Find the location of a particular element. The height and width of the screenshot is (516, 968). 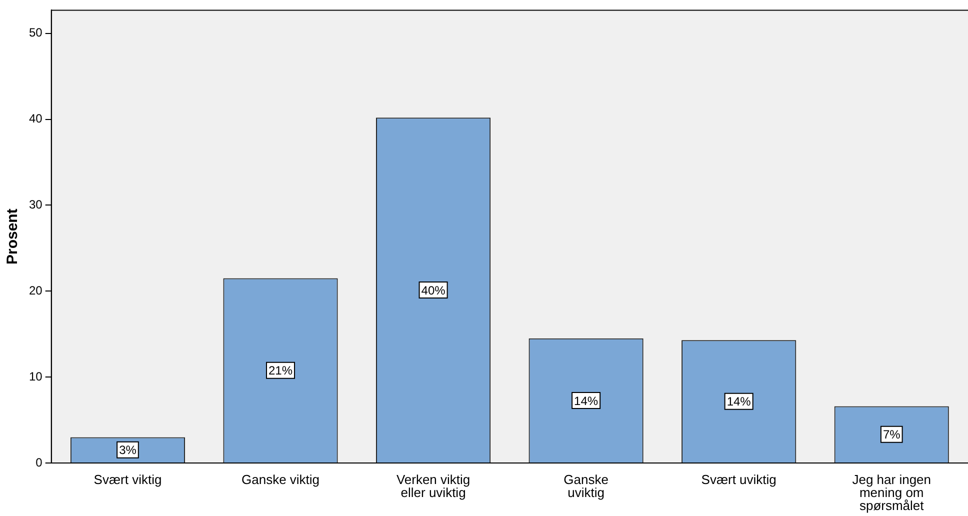

x-tick-label: Svært uviktig is located at coordinates (738, 480).